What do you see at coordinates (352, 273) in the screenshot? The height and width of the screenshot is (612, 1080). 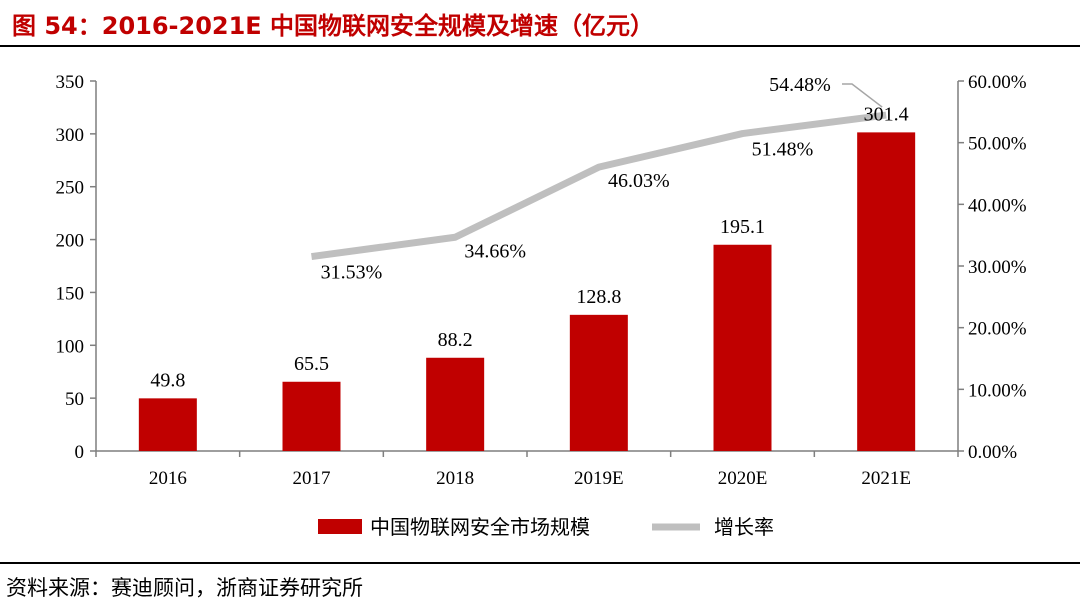 I see `growth-rate-label: 31.53%` at bounding box center [352, 273].